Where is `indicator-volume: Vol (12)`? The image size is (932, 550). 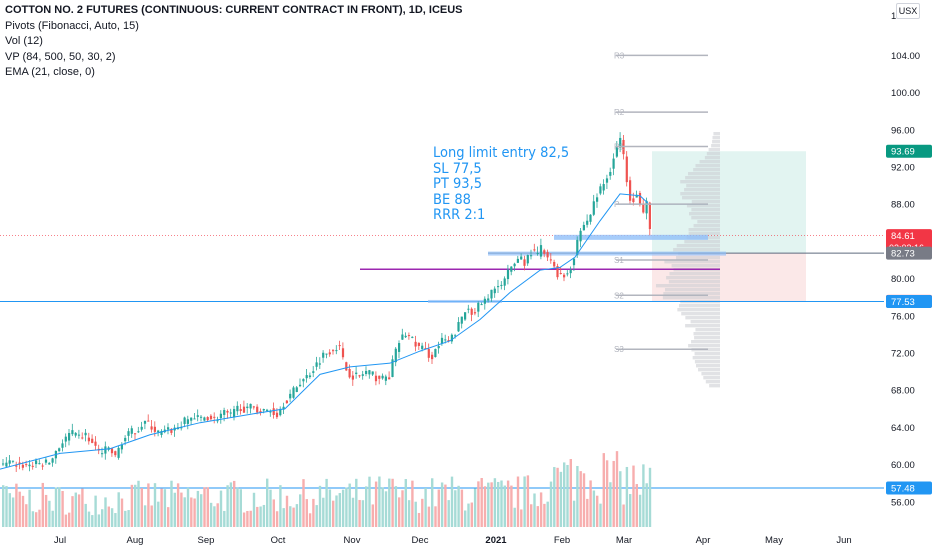
indicator-volume: Vol (12) is located at coordinates (24, 41).